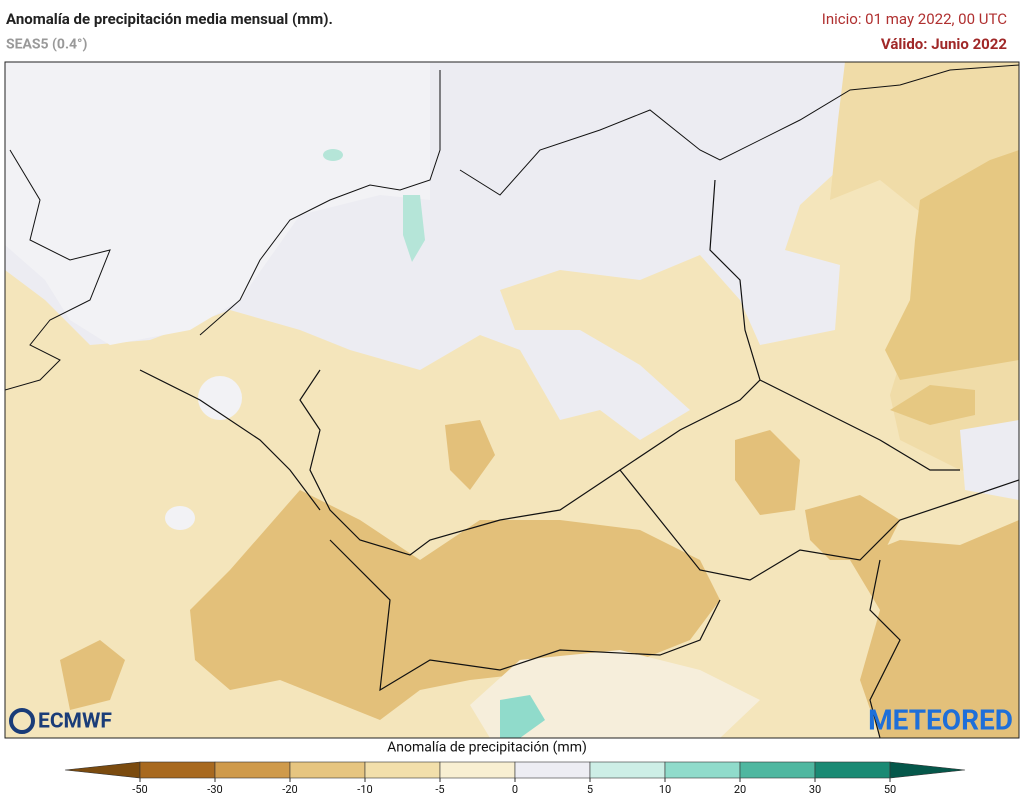 The height and width of the screenshot is (799, 1024). What do you see at coordinates (740, 789) in the screenshot?
I see `colorbar-tick-label: 20` at bounding box center [740, 789].